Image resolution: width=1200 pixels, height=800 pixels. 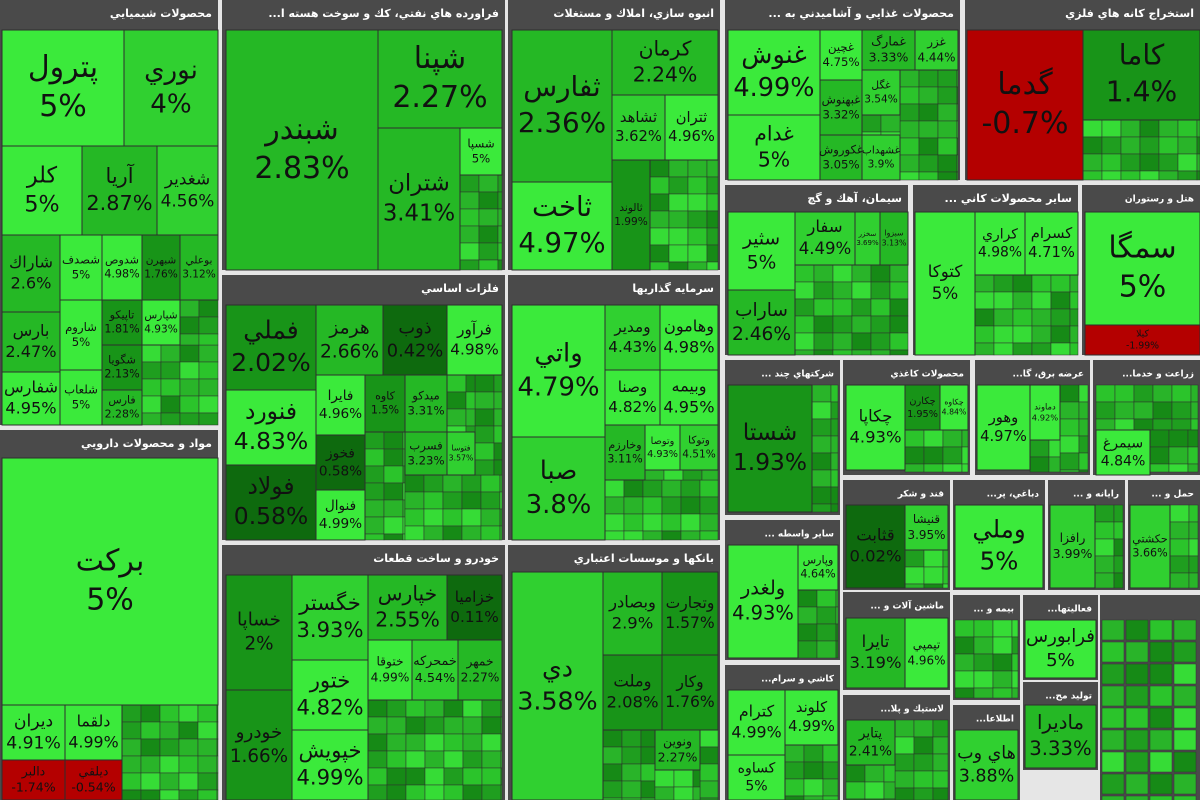 I want to click on tile-name: سبزوا, so click(x=893, y=232).